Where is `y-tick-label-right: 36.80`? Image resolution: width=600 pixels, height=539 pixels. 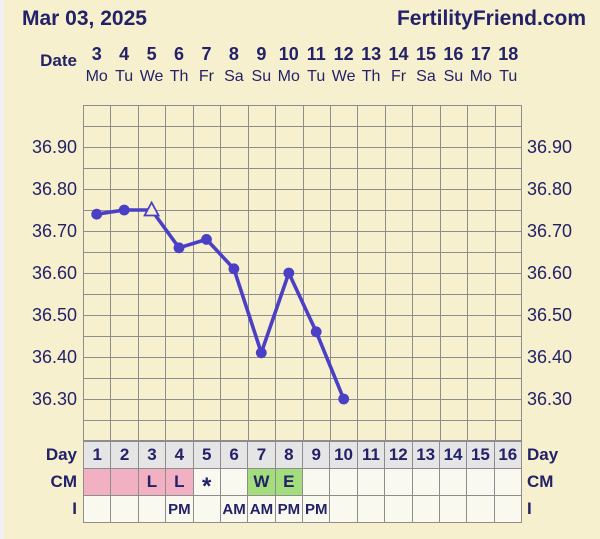 y-tick-label-right: 36.80 is located at coordinates (550, 189).